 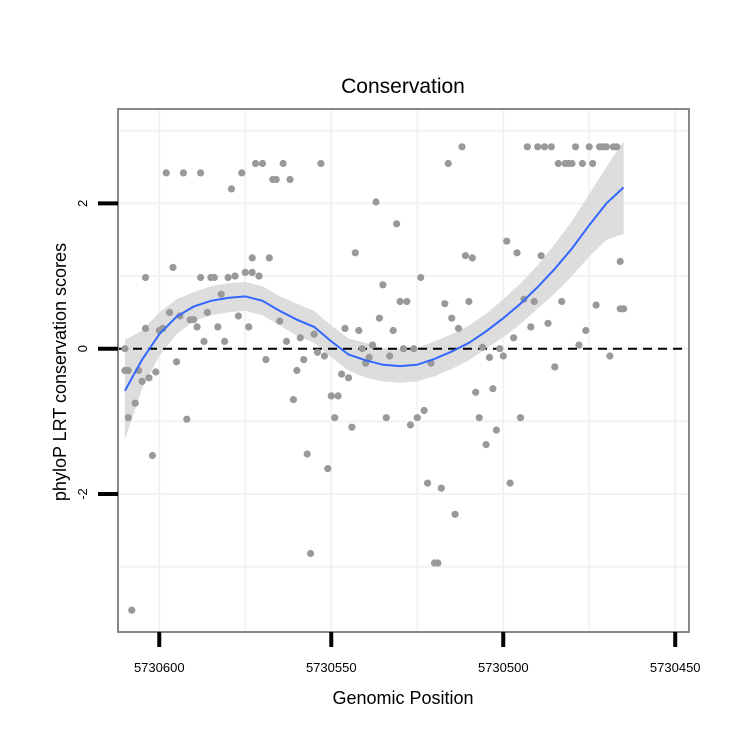 What do you see at coordinates (96, 350) in the screenshot?
I see `y-axis: -2 0 2` at bounding box center [96, 350].